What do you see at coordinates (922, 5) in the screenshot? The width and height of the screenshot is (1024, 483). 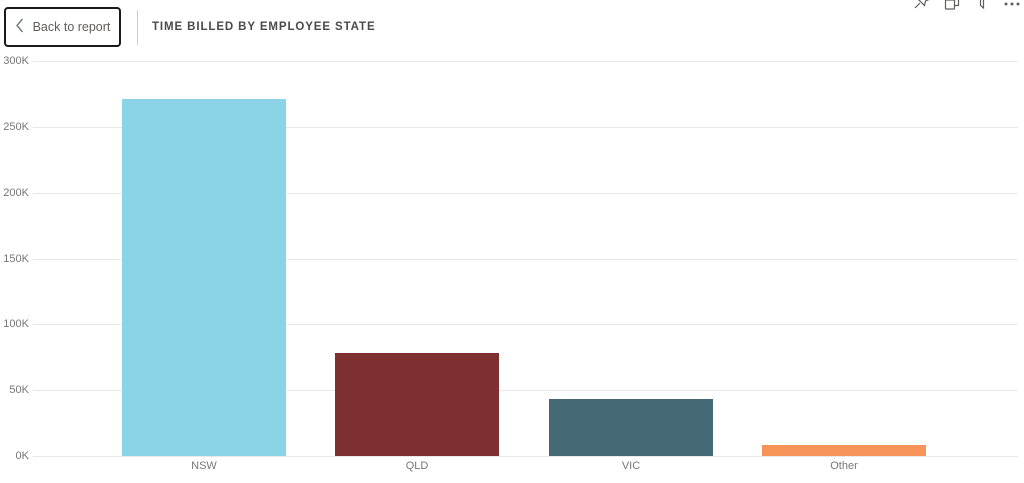 I see `pin-icon` at bounding box center [922, 5].